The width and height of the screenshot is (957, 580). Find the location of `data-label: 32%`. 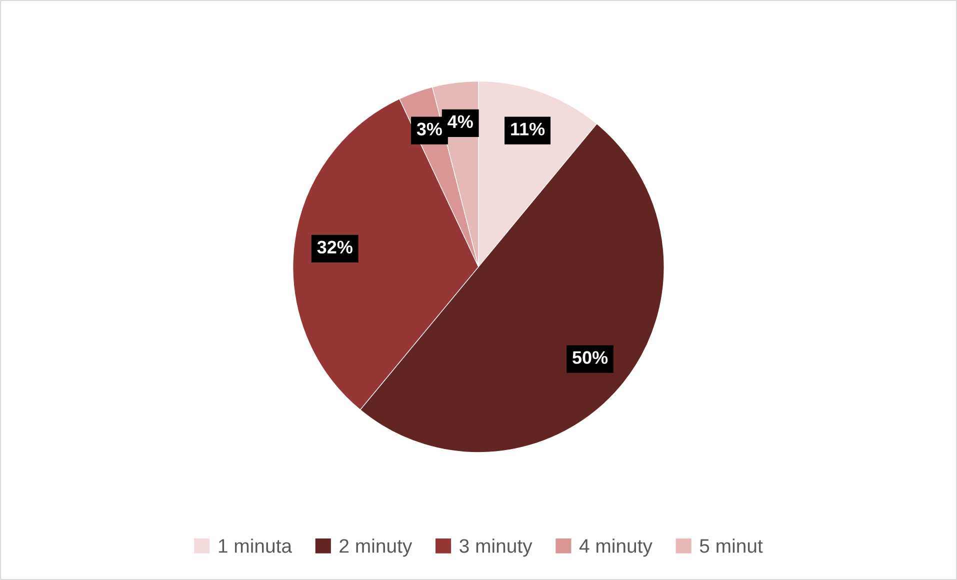

data-label: 32% is located at coordinates (334, 247).